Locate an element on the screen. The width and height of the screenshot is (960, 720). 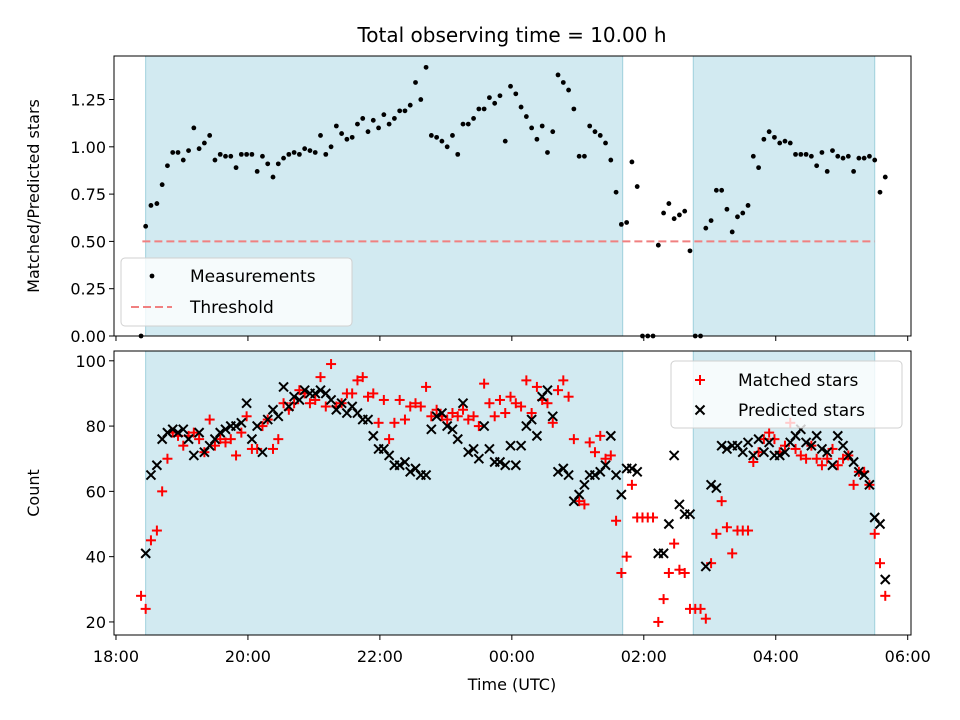
y-tick-label: 0.00 is located at coordinates (88, 336).